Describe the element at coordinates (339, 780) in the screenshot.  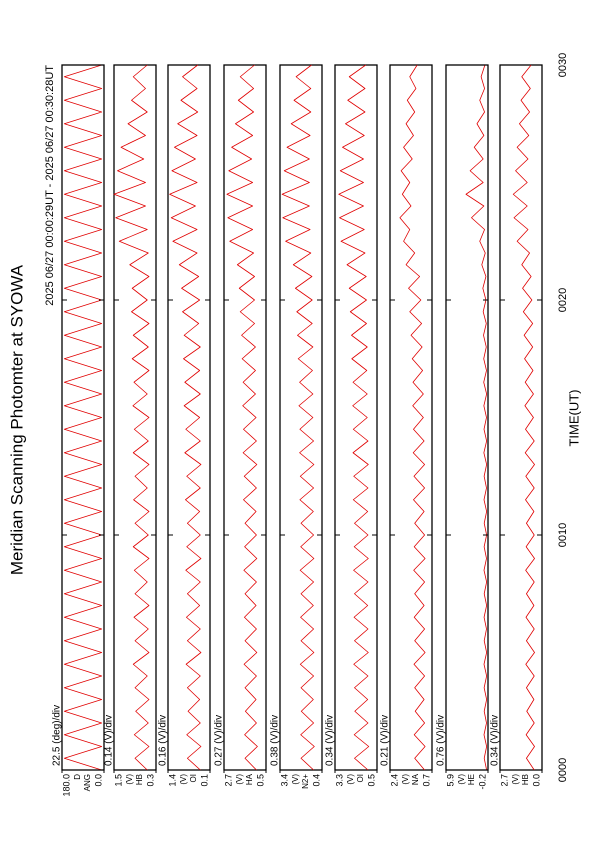
I see `y-tick-label: 3.3` at that location.